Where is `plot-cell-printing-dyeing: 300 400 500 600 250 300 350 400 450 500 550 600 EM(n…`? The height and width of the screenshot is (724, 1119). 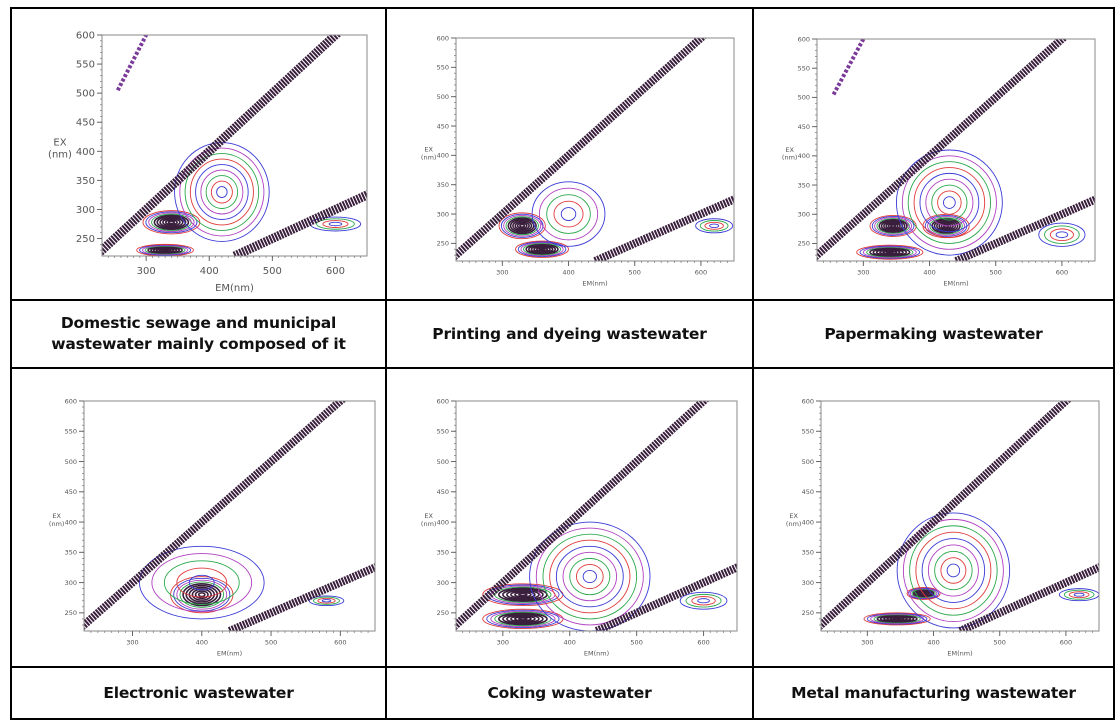 plot-cell-printing-dyeing: 300 400 500 600 250 300 350 400 450 500 550 600 EM(n… is located at coordinates (570, 155).